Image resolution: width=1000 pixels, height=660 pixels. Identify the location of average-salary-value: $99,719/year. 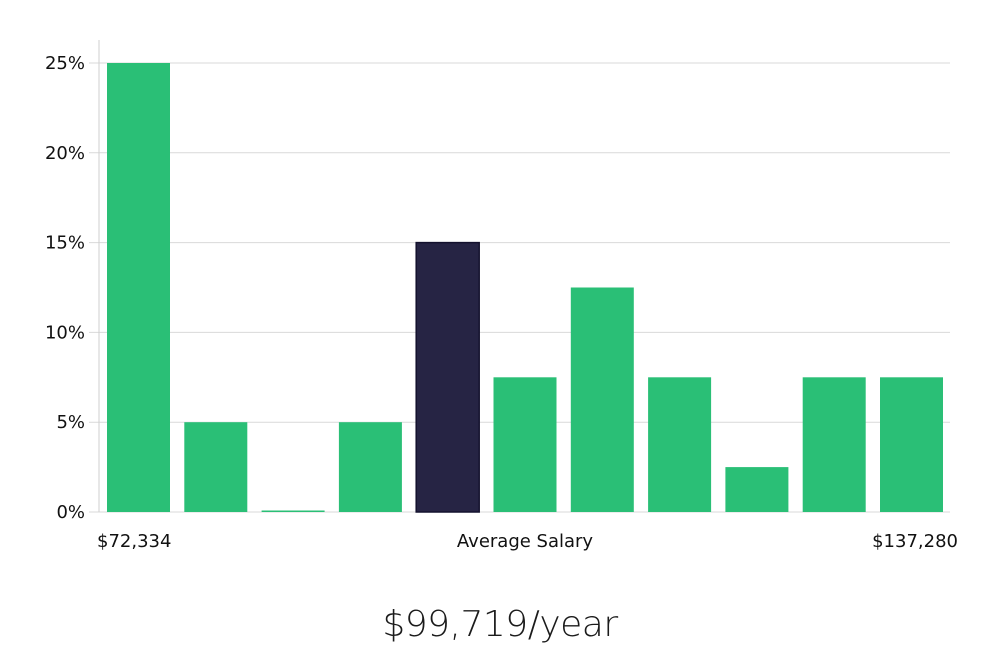
(500, 624).